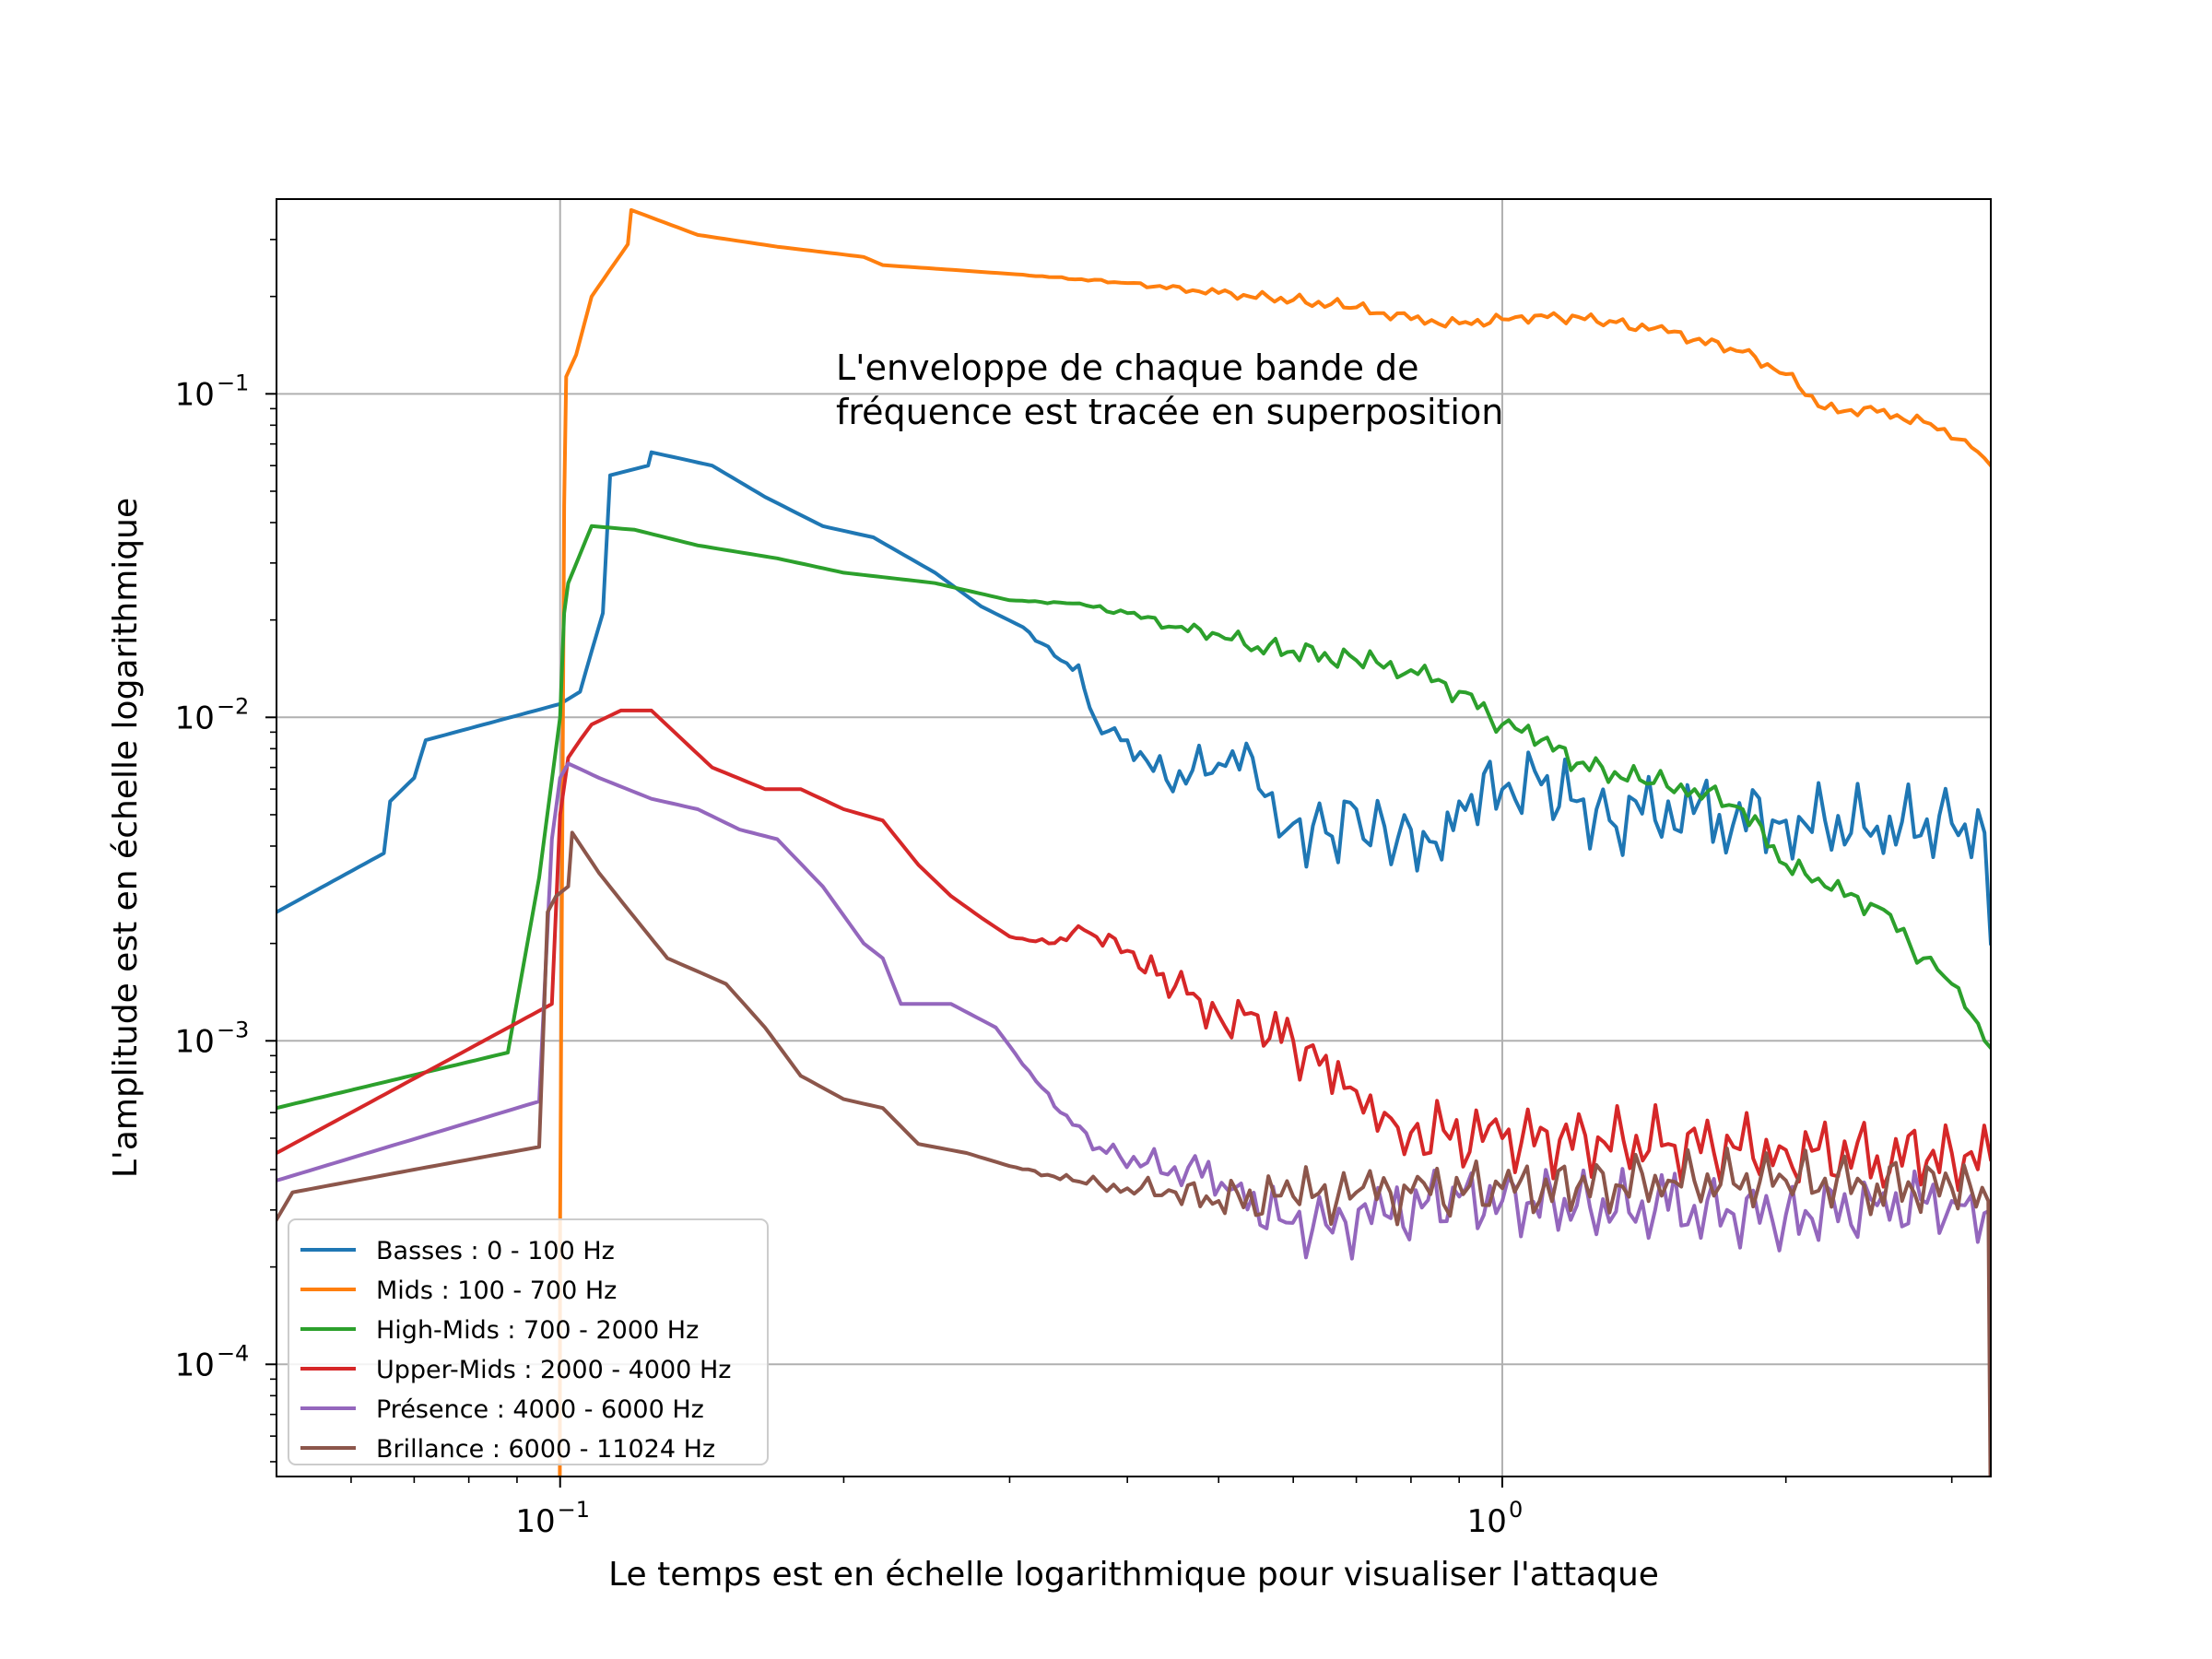 The width and height of the screenshot is (2212, 1659). I want to click on x-tick-label-exponent: −1, so click(574, 1510).